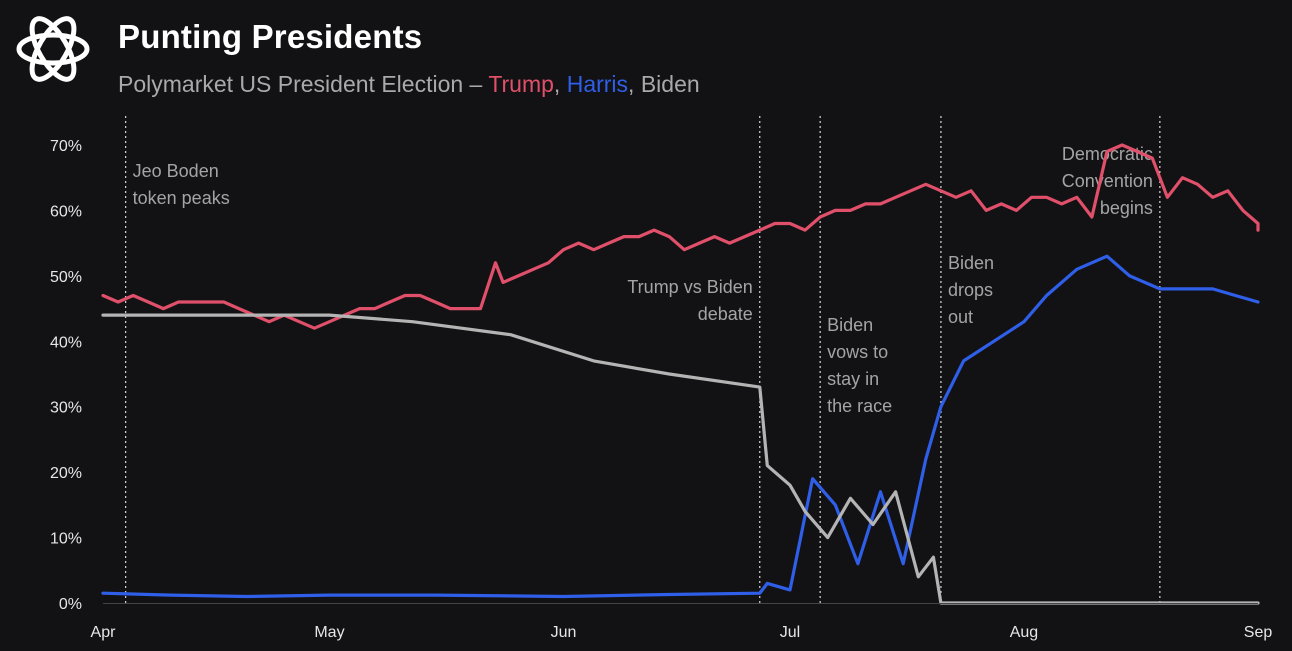 This screenshot has height=651, width=1292. I want to click on woven-knot-logo-icon, so click(53, 49).